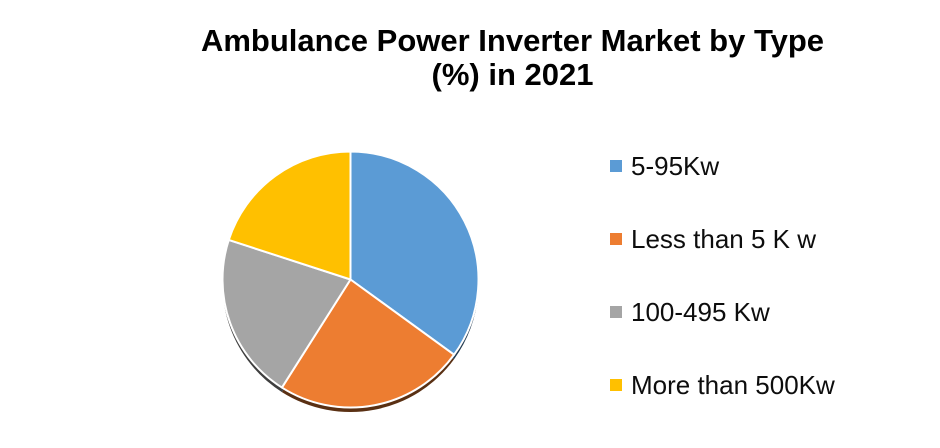  What do you see at coordinates (512, 74) in the screenshot?
I see `chart-title-line2: (%) in 2021` at bounding box center [512, 74].